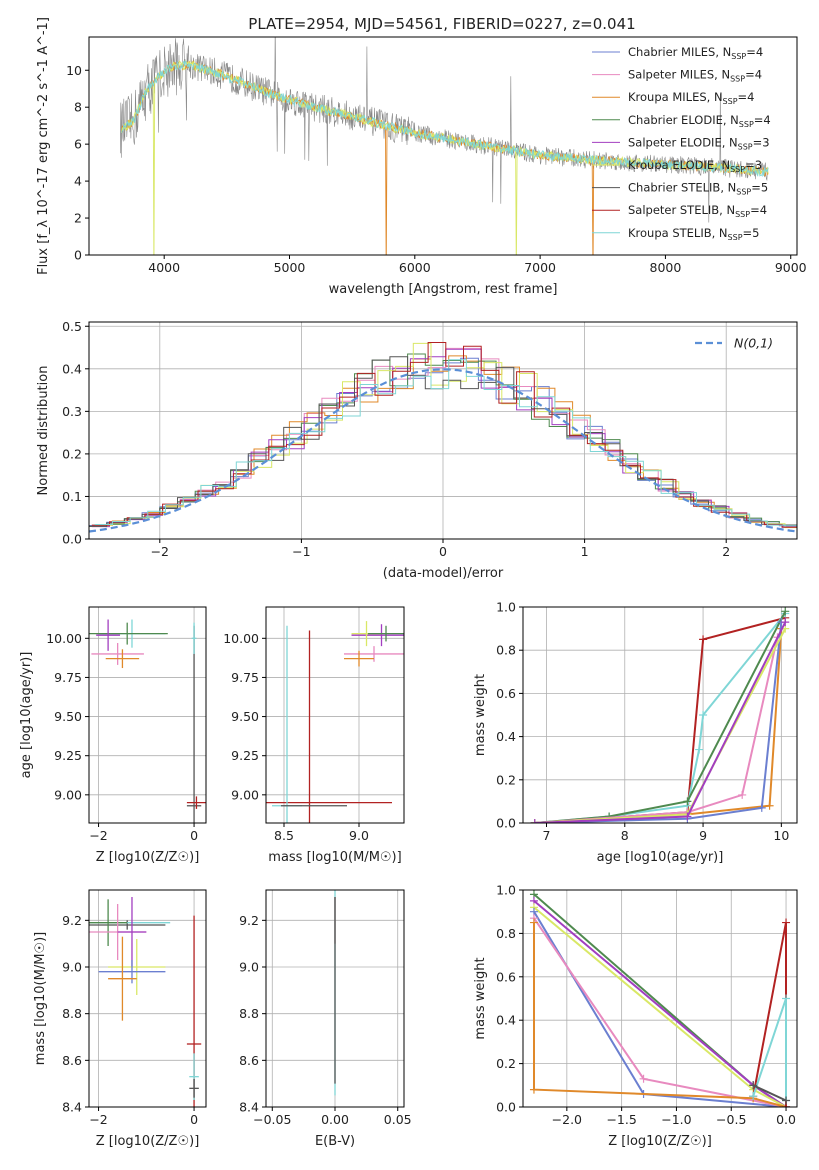 The width and height of the screenshot is (819, 1170). I want to click on legend-label: Chabrier MILES, NSSP=4, so click(695, 53).